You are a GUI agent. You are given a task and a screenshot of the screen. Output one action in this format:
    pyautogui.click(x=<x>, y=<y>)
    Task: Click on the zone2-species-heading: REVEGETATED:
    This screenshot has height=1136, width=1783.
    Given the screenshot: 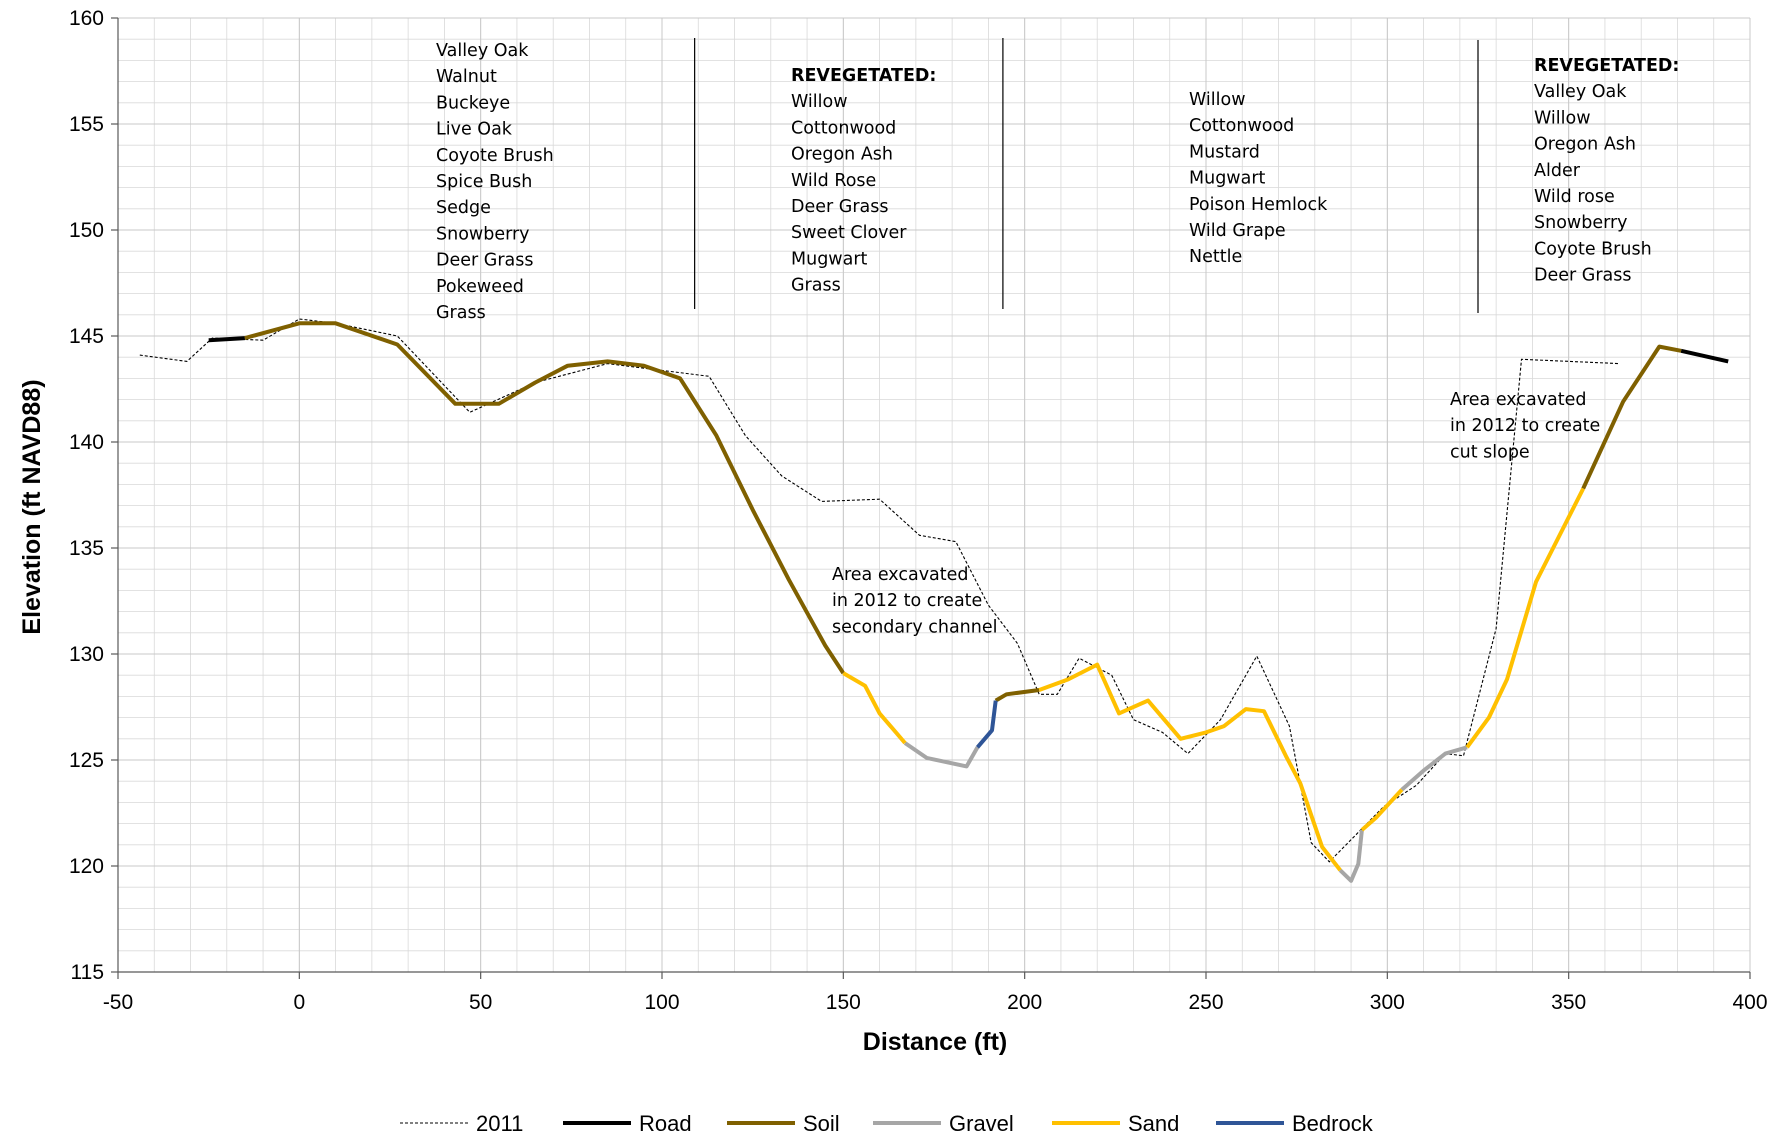 What is the action you would take?
    pyautogui.click(x=863, y=76)
    